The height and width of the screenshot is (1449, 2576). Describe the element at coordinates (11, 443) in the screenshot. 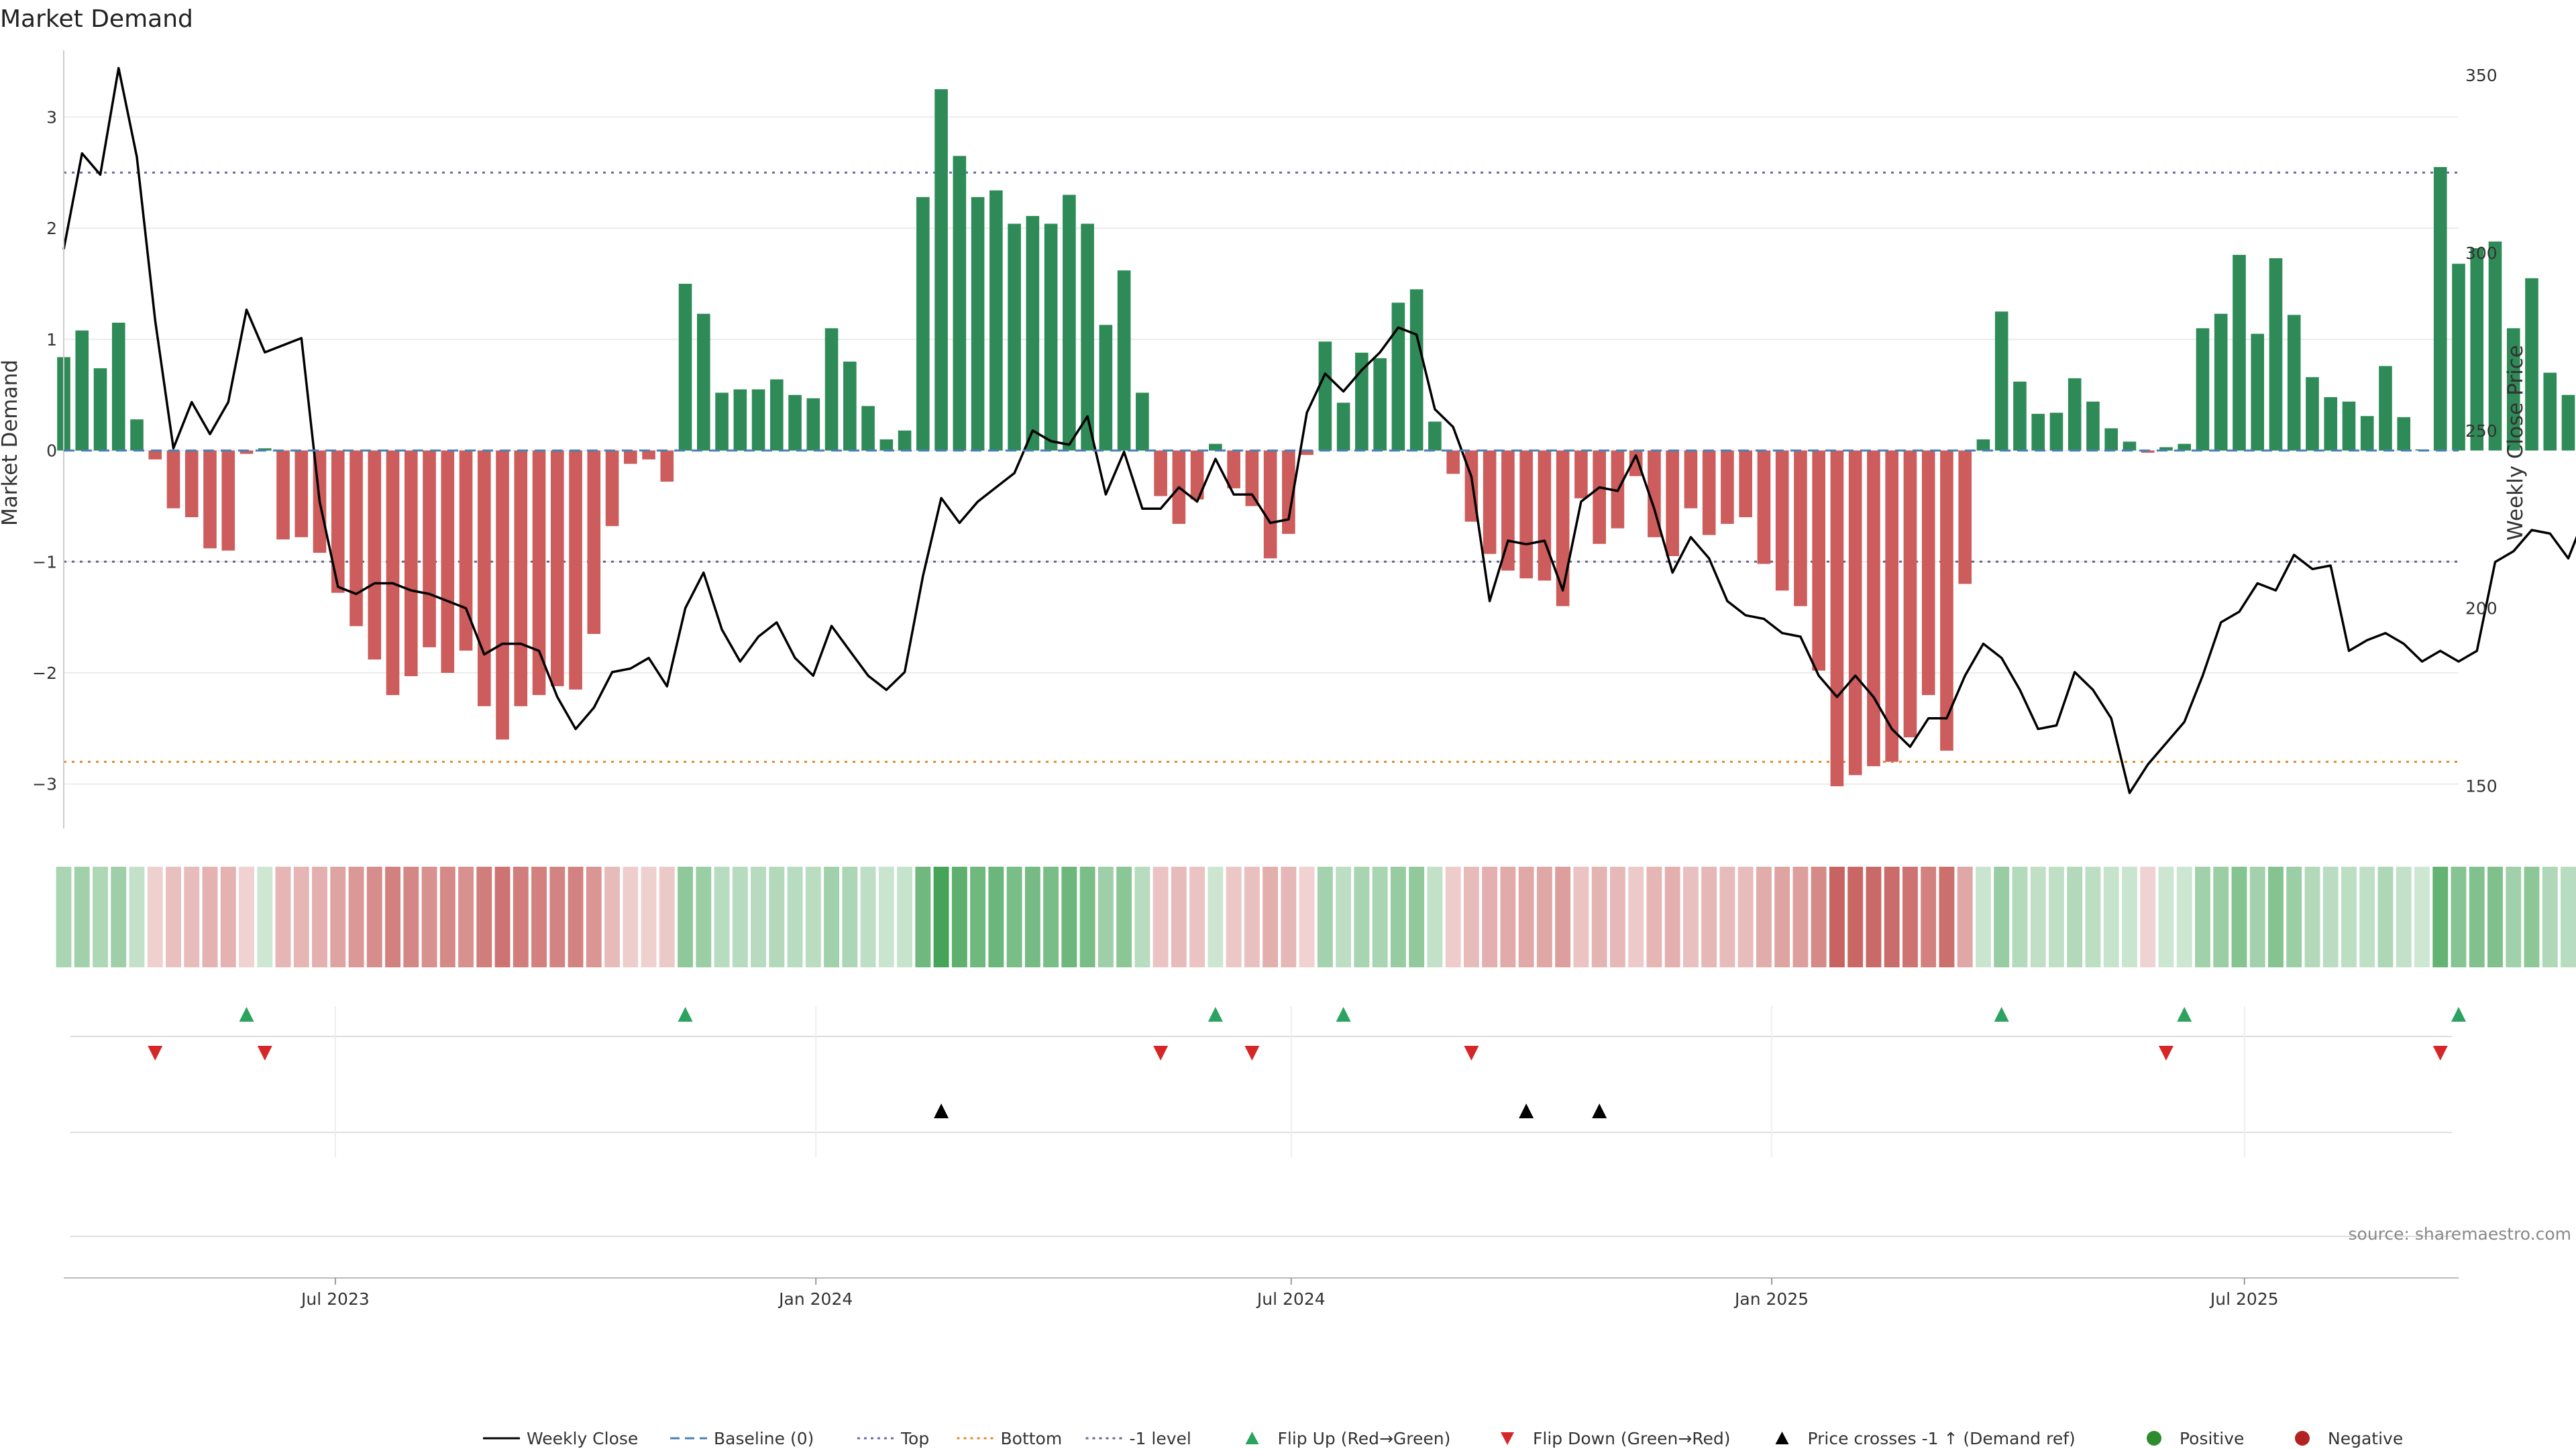

I see `y-axis-label: Market Demand` at that location.